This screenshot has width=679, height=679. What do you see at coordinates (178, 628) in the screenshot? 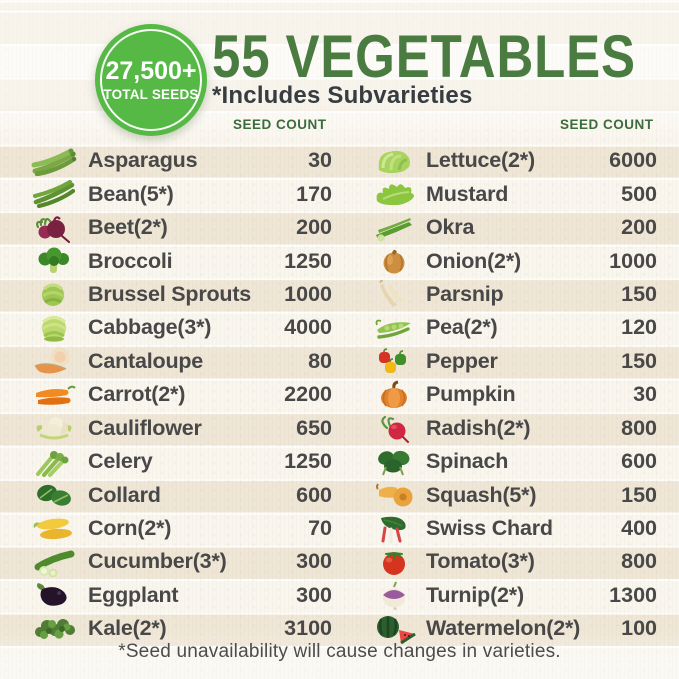
I see `table-row: Kale(2*) 3100` at bounding box center [178, 628].